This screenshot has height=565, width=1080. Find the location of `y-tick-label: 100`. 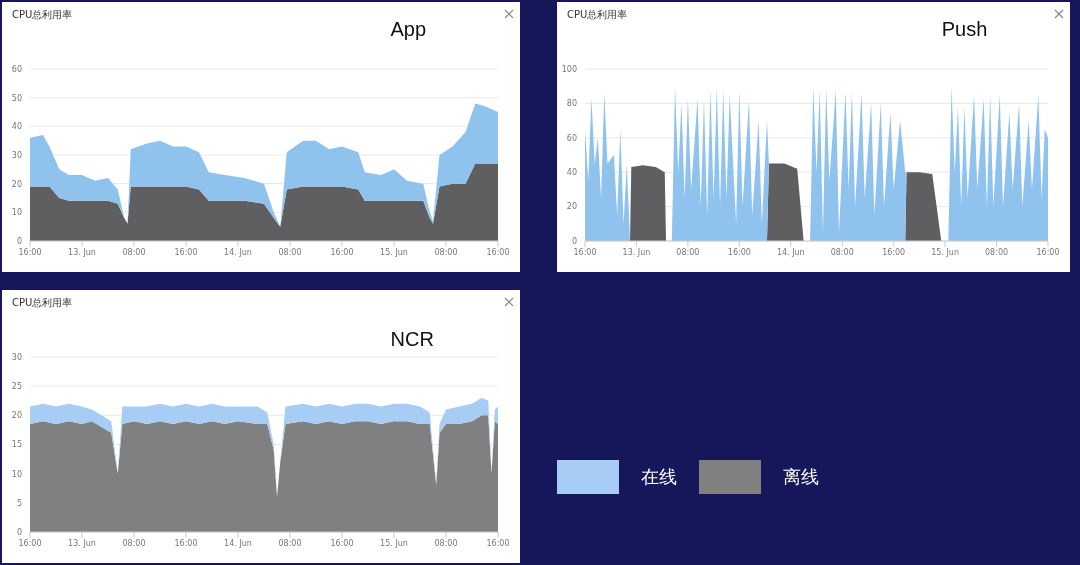

y-tick-label: 100 is located at coordinates (569, 69).